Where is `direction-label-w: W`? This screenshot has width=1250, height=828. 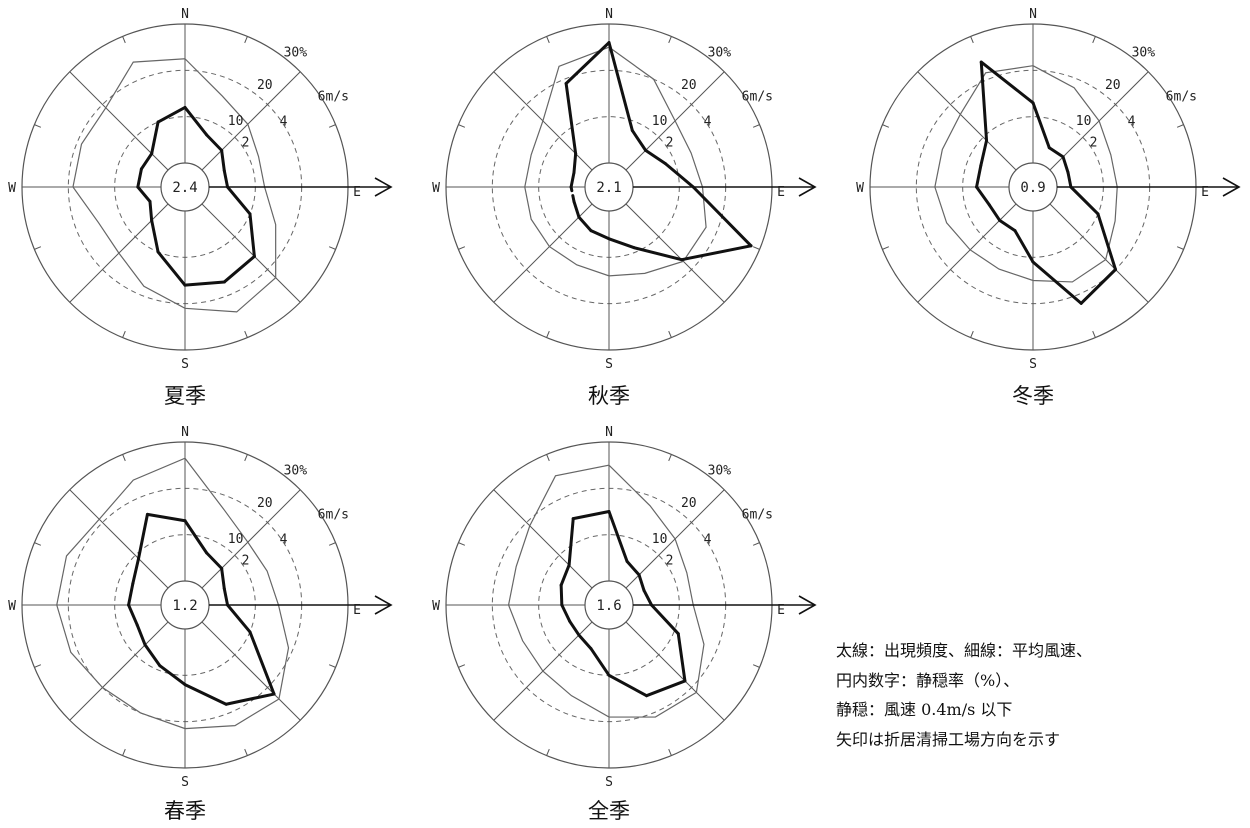
direction-label-w: W is located at coordinates (860, 188).